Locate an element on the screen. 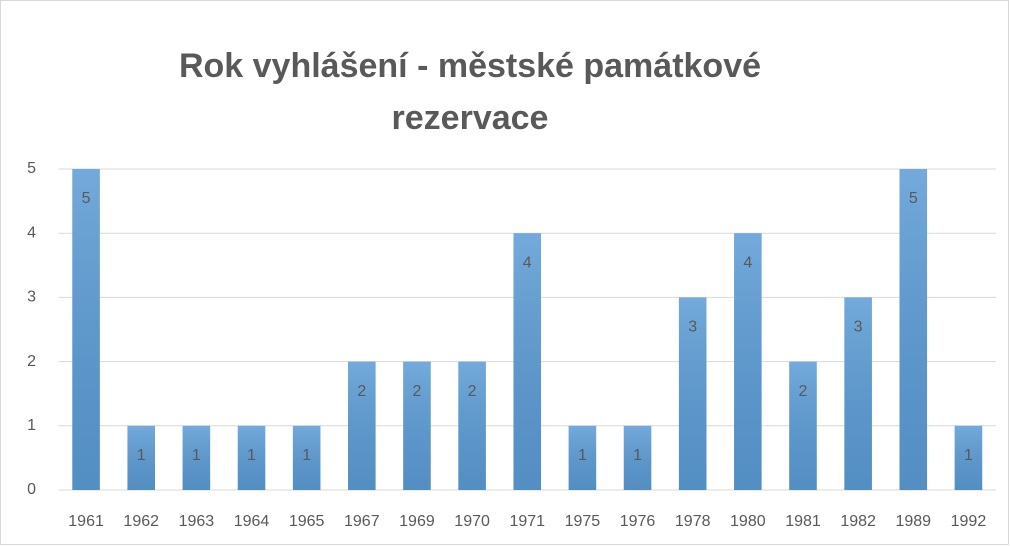 The image size is (1010, 546). y-tick-label: 5 is located at coordinates (31, 168).